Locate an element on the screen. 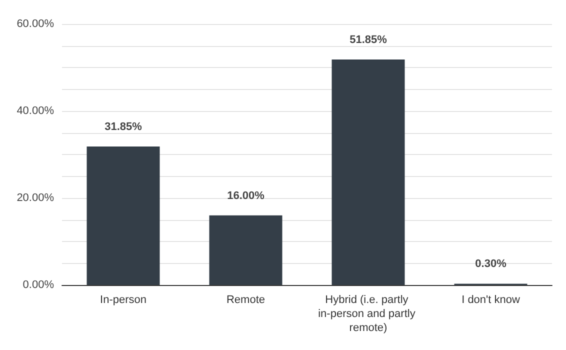  y-tick-label: 40.00% is located at coordinates (35, 111).